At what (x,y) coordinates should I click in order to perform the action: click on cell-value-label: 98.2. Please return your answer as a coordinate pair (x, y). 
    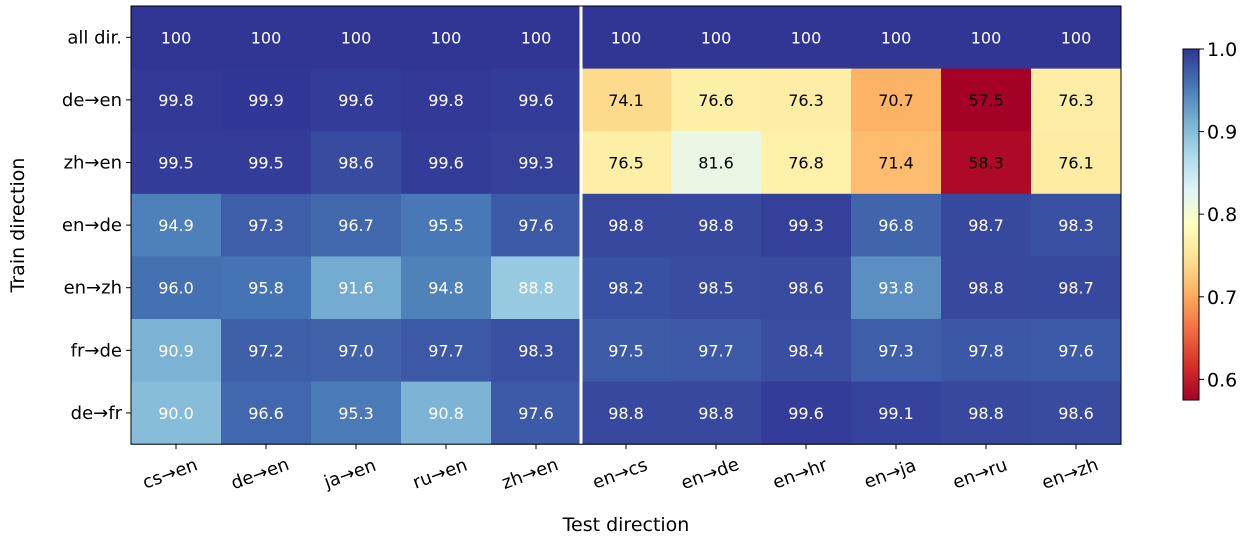
    Looking at the image, I should click on (626, 288).